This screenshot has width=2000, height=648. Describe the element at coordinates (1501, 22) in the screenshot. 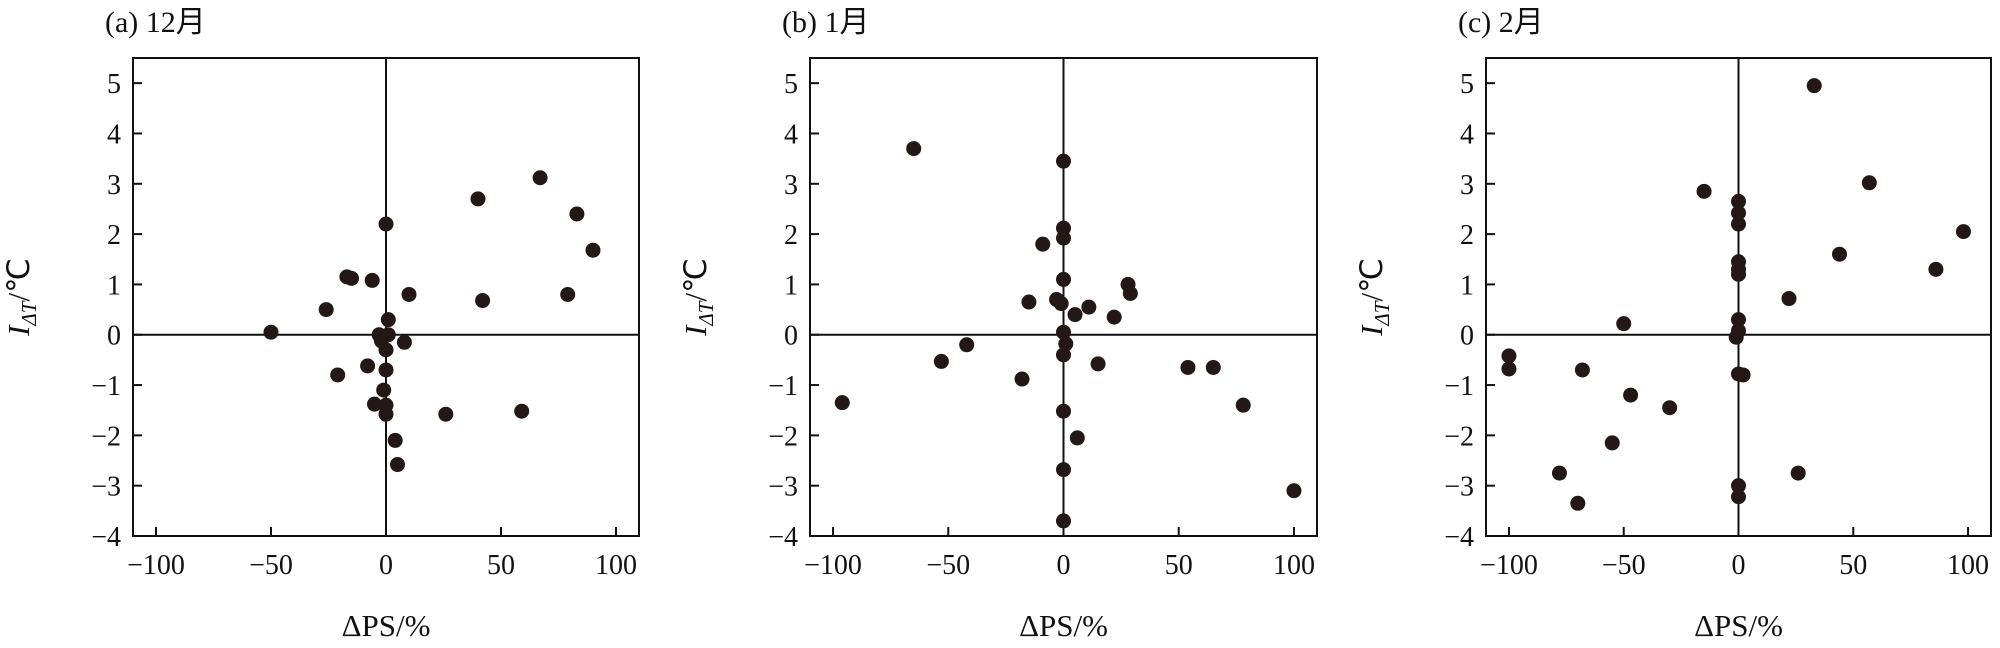

I see `panel-title: (c) 2月` at that location.